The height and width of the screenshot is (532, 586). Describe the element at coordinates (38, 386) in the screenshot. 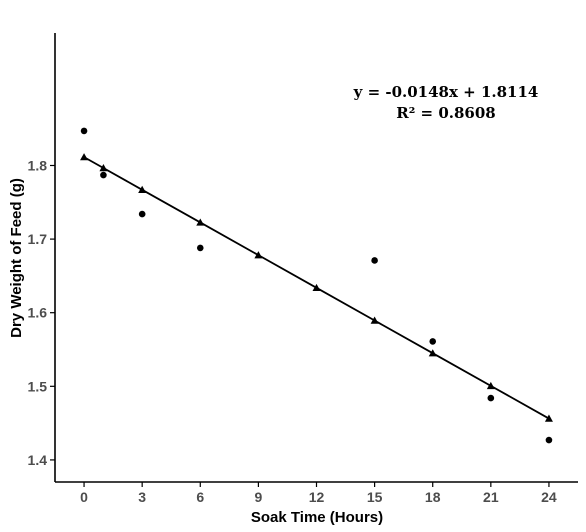

I see `y-tick-label: 1.5` at that location.